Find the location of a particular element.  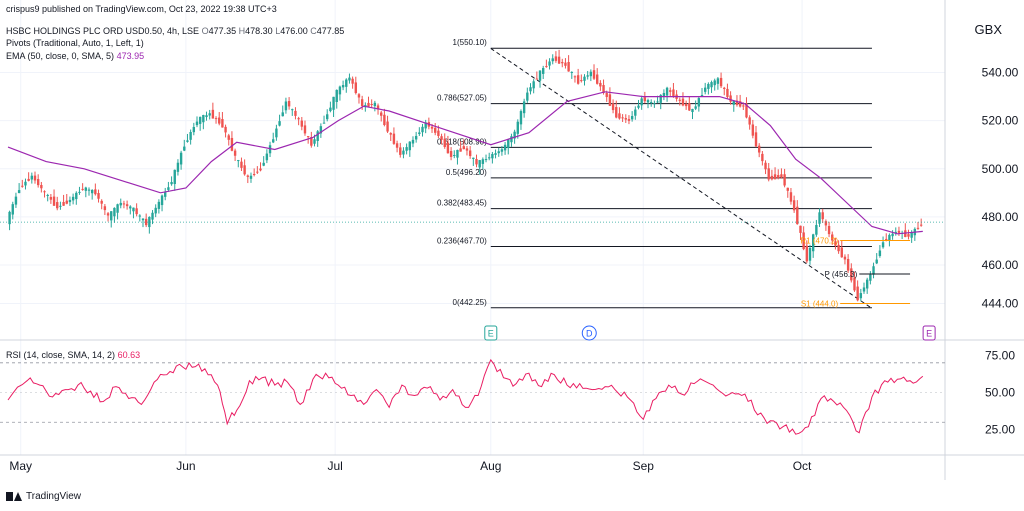

rsi-value: 60.63 is located at coordinates (129, 355).